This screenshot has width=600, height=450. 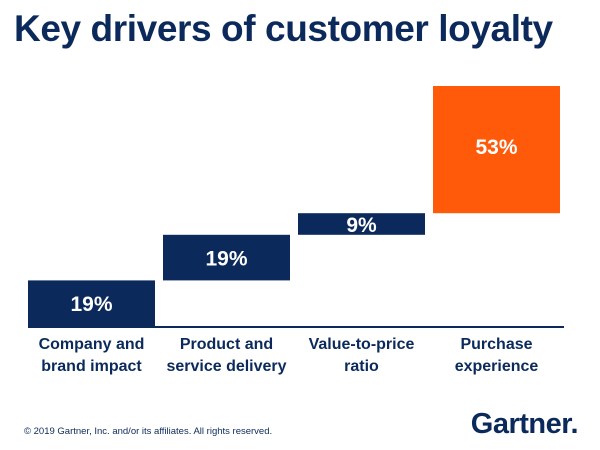 I want to click on category-label-1-line-2: brand impact, so click(x=91, y=366).